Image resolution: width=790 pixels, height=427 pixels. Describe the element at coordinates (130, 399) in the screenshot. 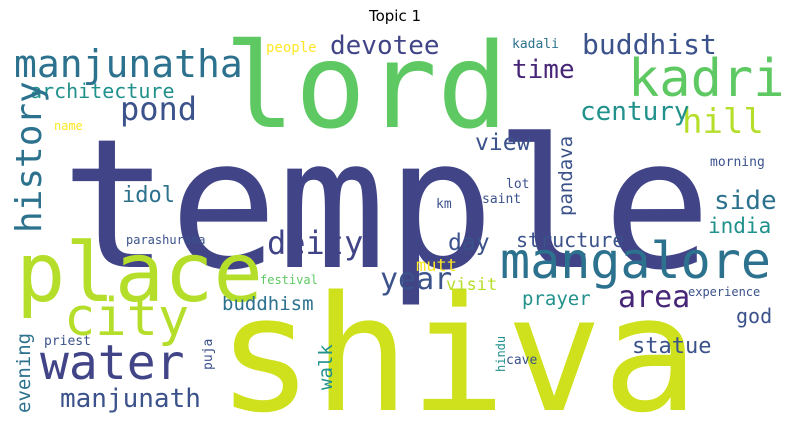

I see `word-manjunath: manjunath` at that location.